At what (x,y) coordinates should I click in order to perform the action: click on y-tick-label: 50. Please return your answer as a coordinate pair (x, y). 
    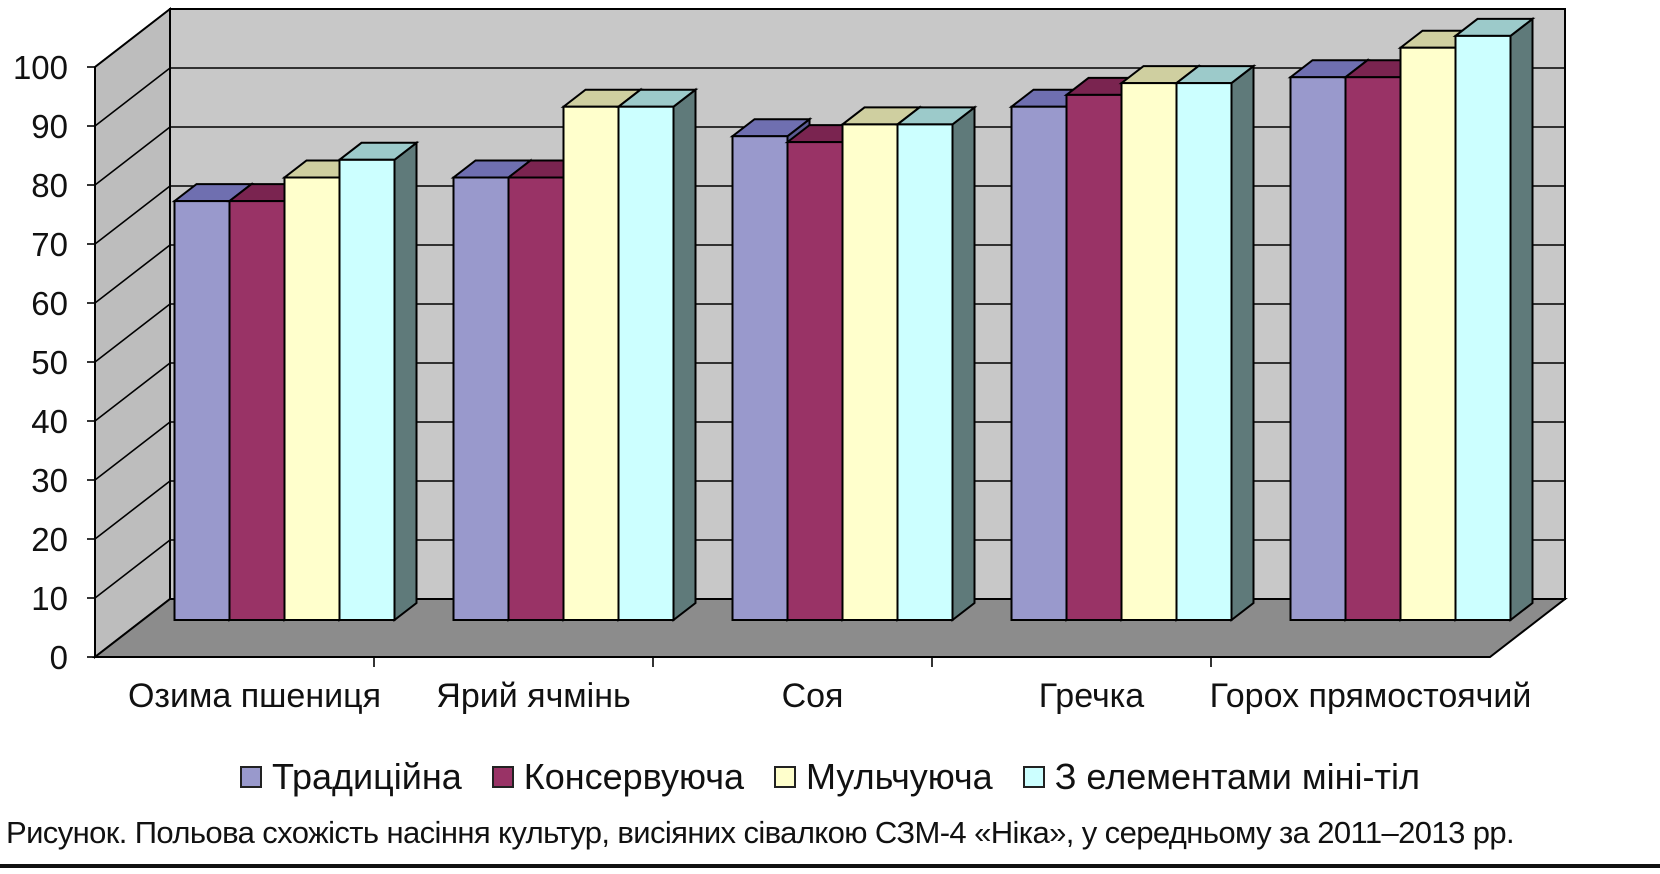
    Looking at the image, I should click on (49, 362).